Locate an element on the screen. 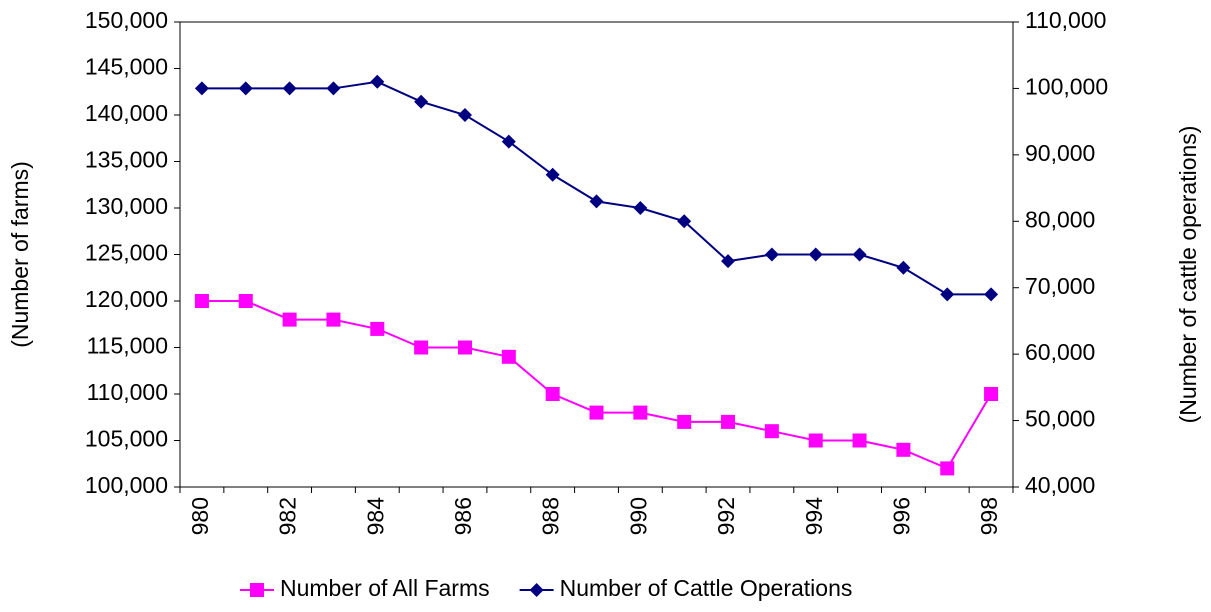  x-tick-label: 980 is located at coordinates (200, 516).